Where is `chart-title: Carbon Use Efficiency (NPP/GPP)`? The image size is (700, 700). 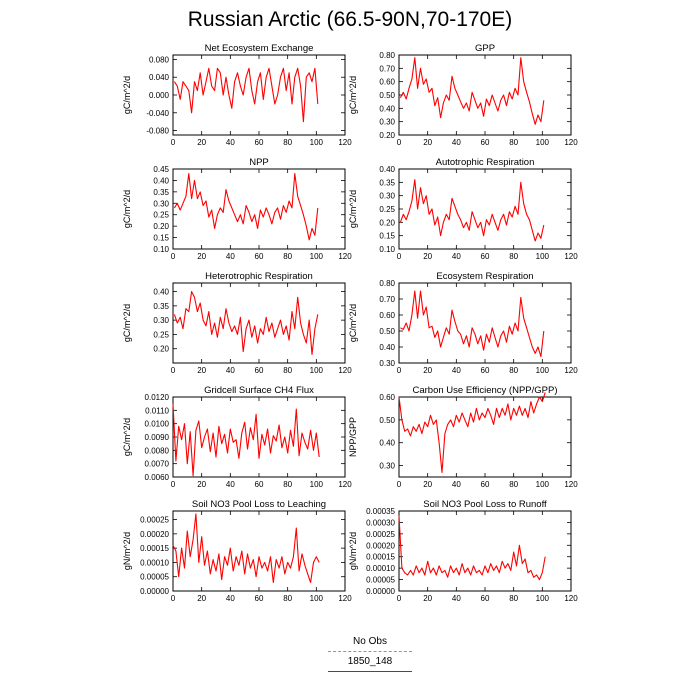
chart-title: Carbon Use Efficiency (NPP/GPP) is located at coordinates (484, 390).